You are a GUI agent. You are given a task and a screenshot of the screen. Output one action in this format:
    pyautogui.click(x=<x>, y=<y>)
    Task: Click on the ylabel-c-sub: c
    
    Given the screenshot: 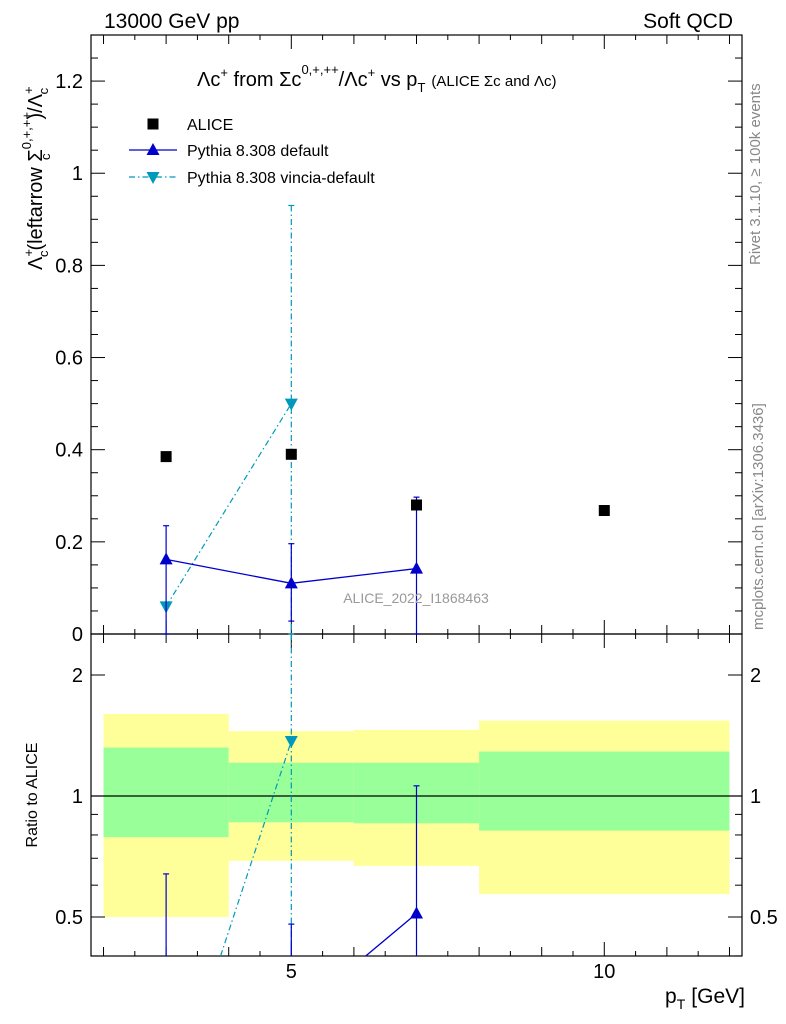 What is the action you would take?
    pyautogui.click(x=43, y=90)
    